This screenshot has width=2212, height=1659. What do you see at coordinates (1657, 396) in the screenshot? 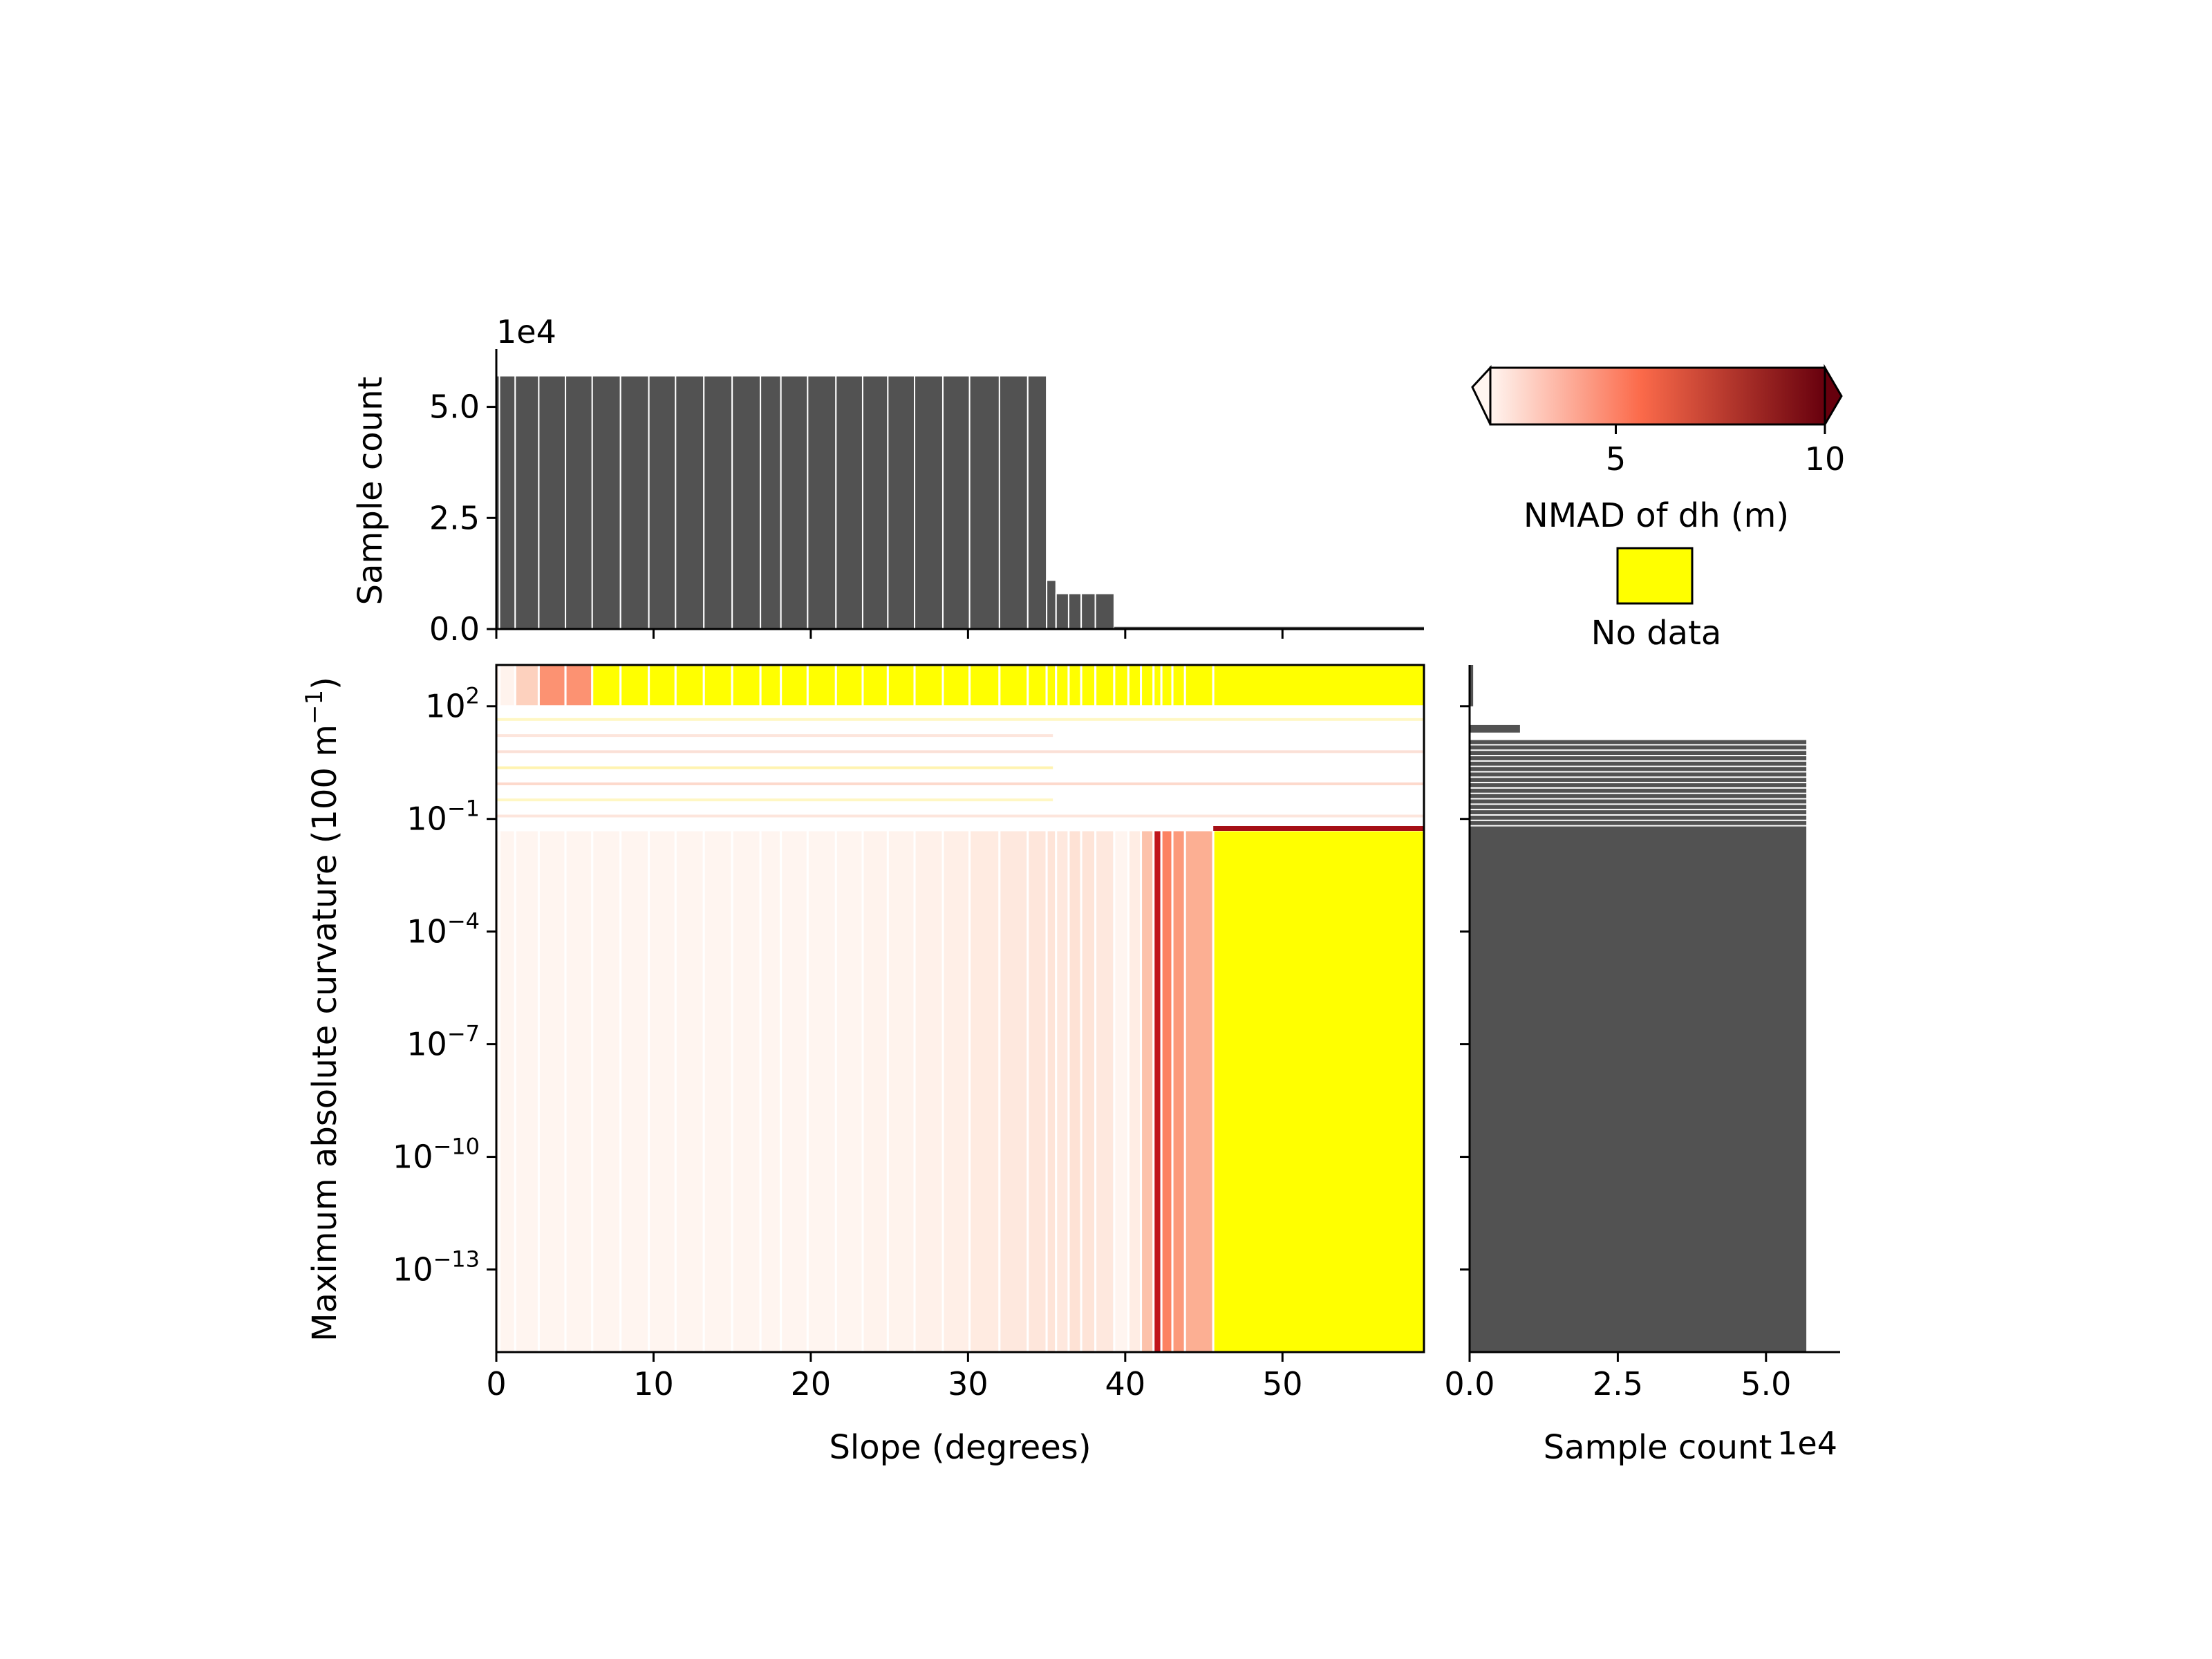
I see `colorbar-gradient` at bounding box center [1657, 396].